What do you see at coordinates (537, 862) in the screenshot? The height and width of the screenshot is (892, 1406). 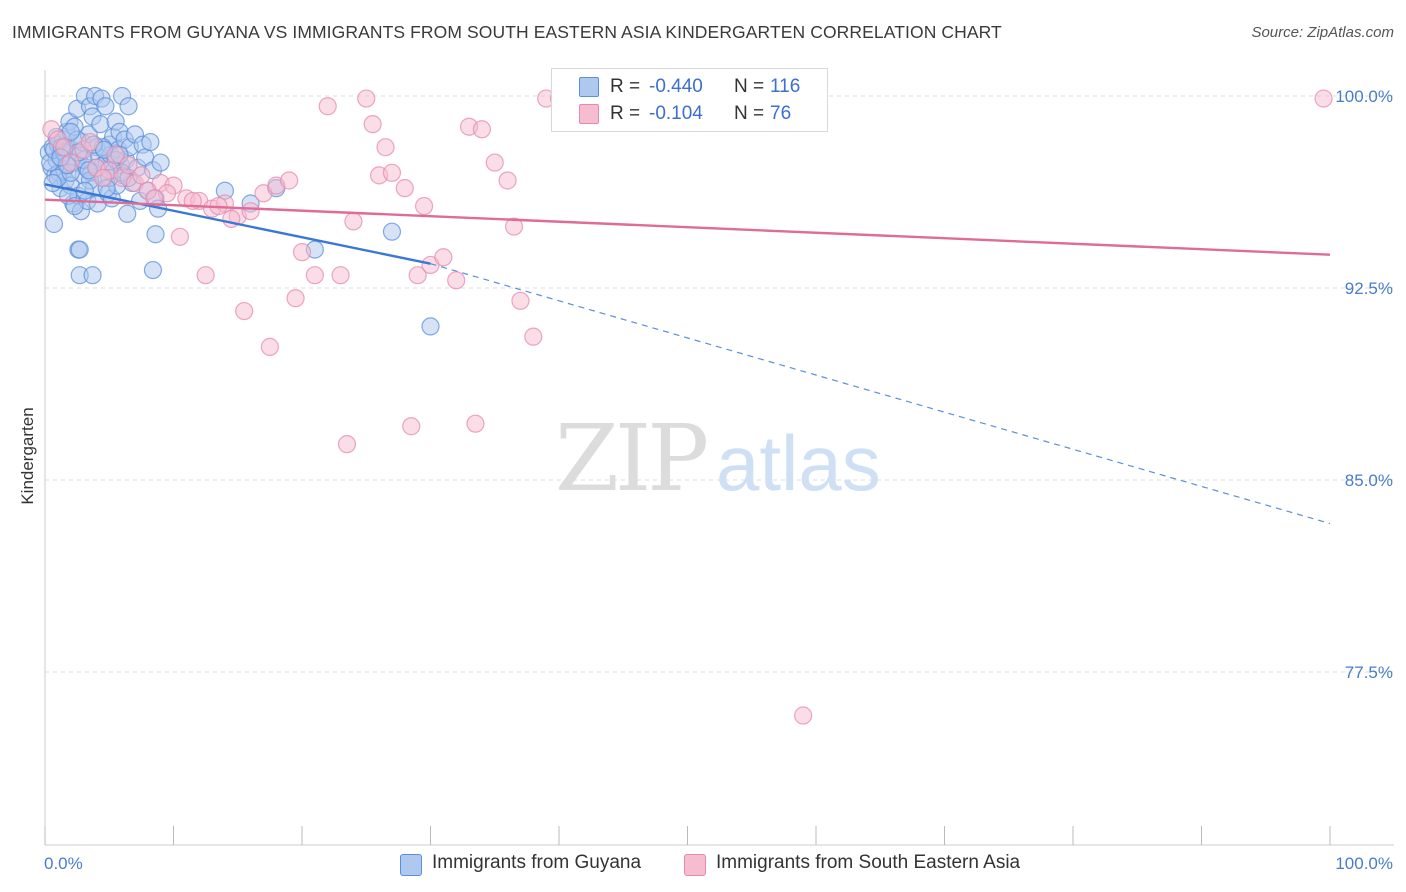 I see `legend-label-guyana: Immigrants from Guyana` at bounding box center [537, 862].